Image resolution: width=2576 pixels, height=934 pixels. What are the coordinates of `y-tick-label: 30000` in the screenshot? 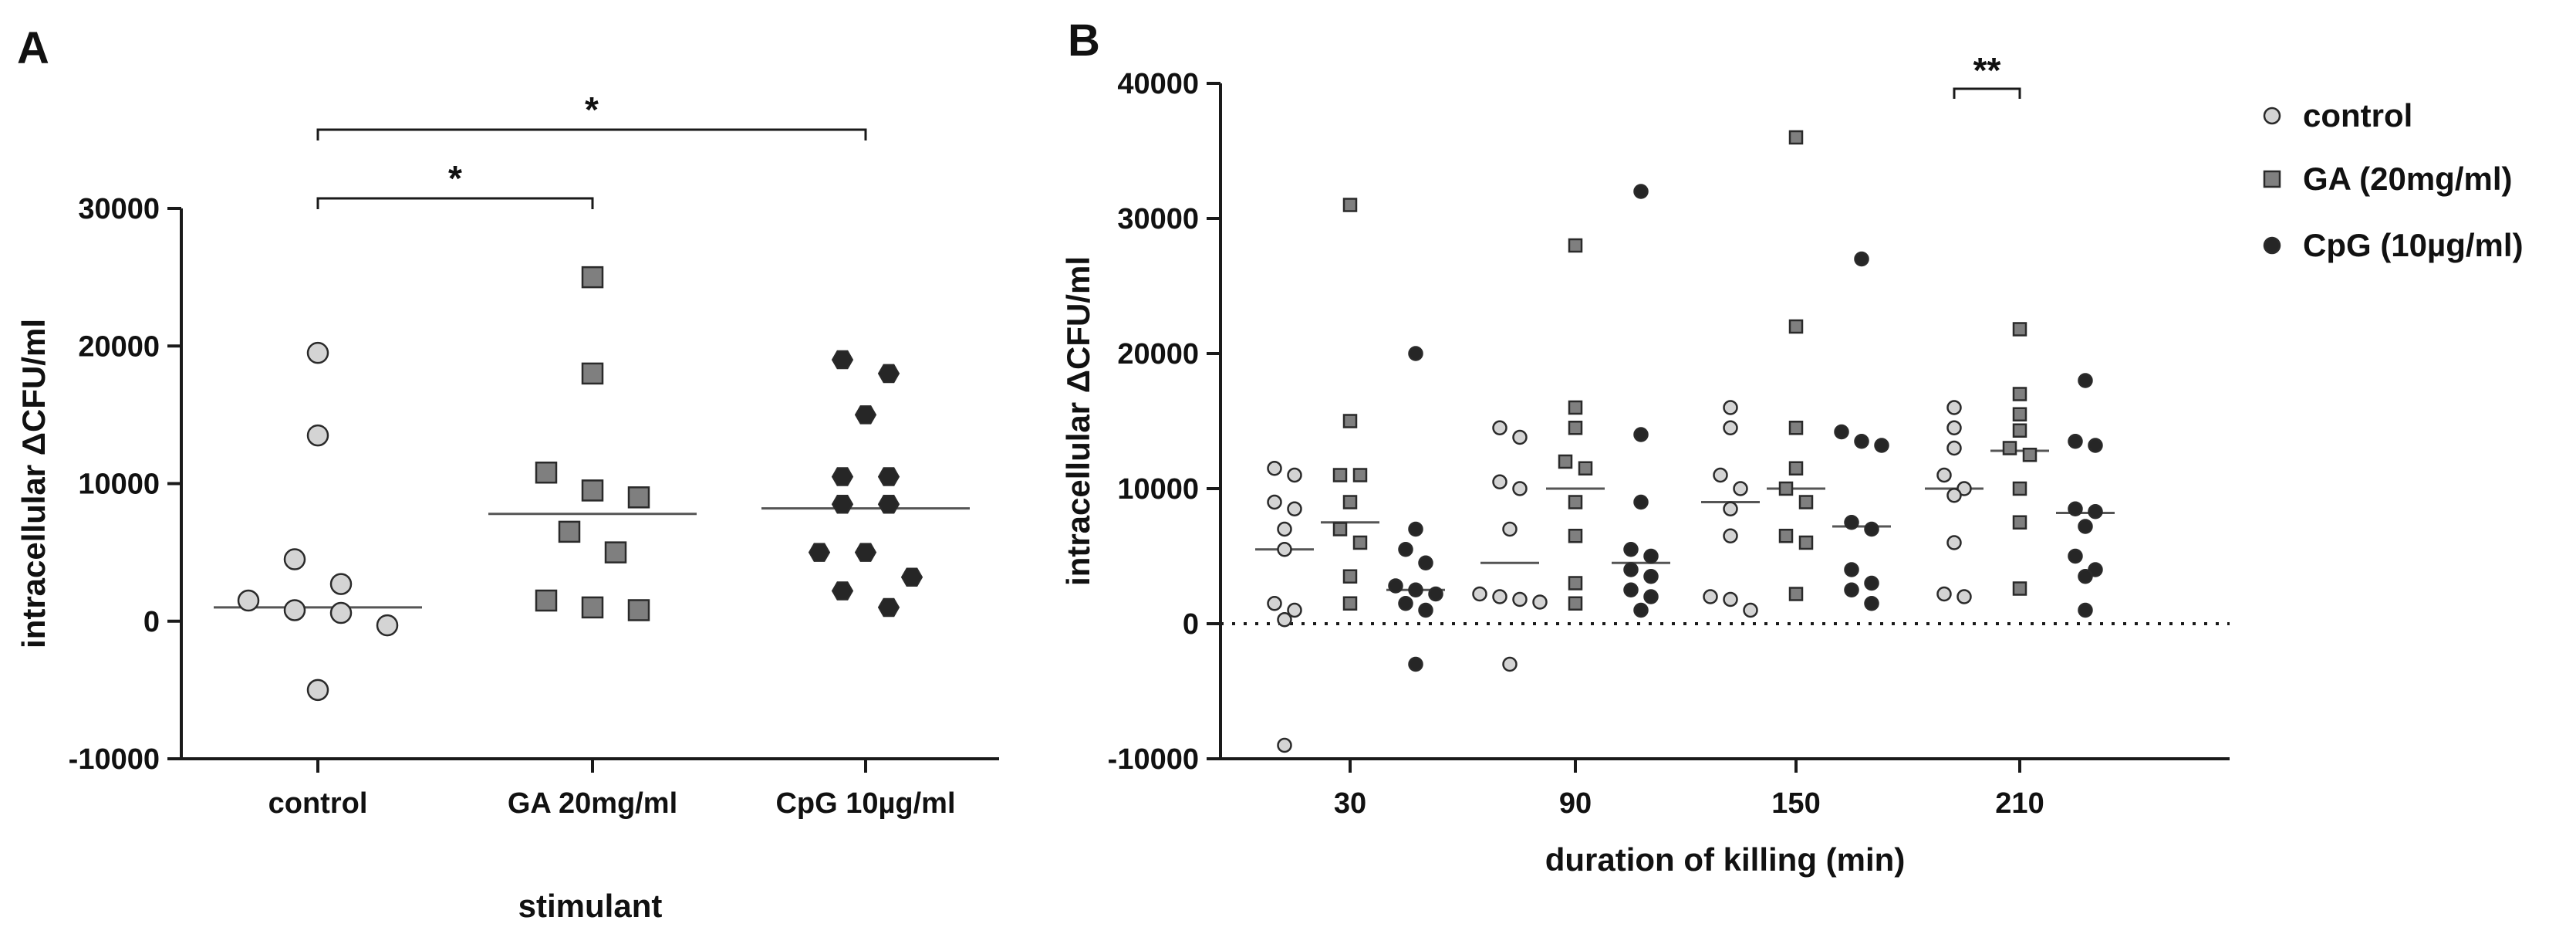 It's located at (1158, 219).